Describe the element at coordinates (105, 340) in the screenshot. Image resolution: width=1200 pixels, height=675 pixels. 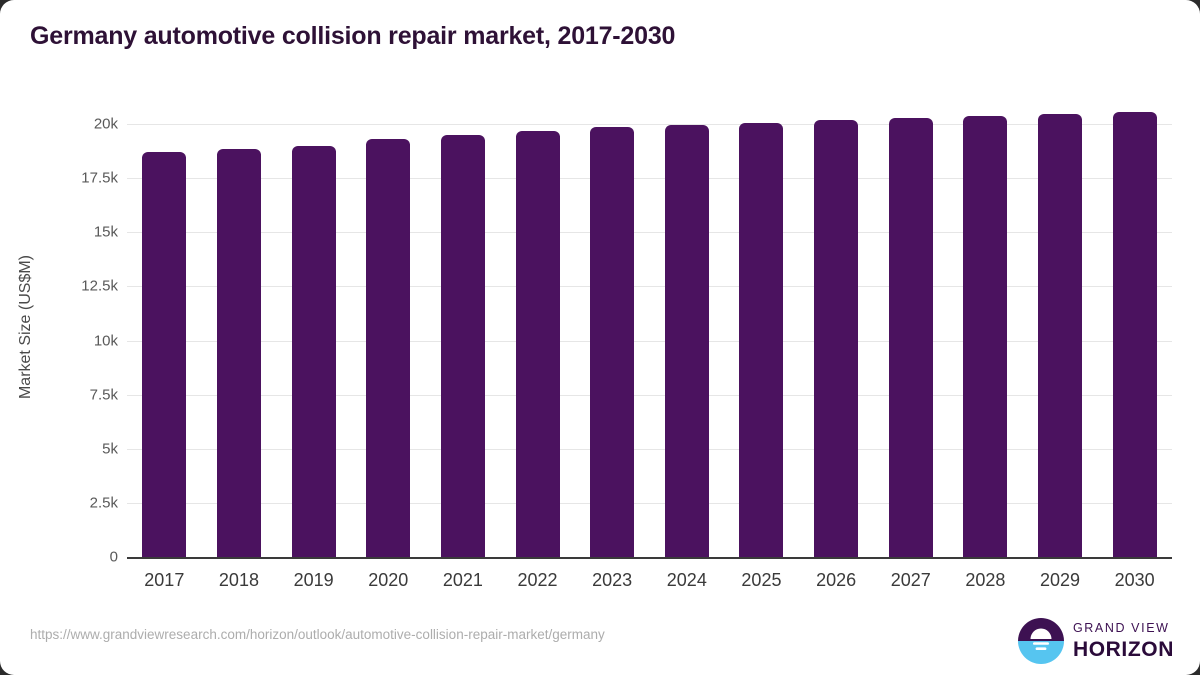
I see `y-tick-label: 10k` at that location.